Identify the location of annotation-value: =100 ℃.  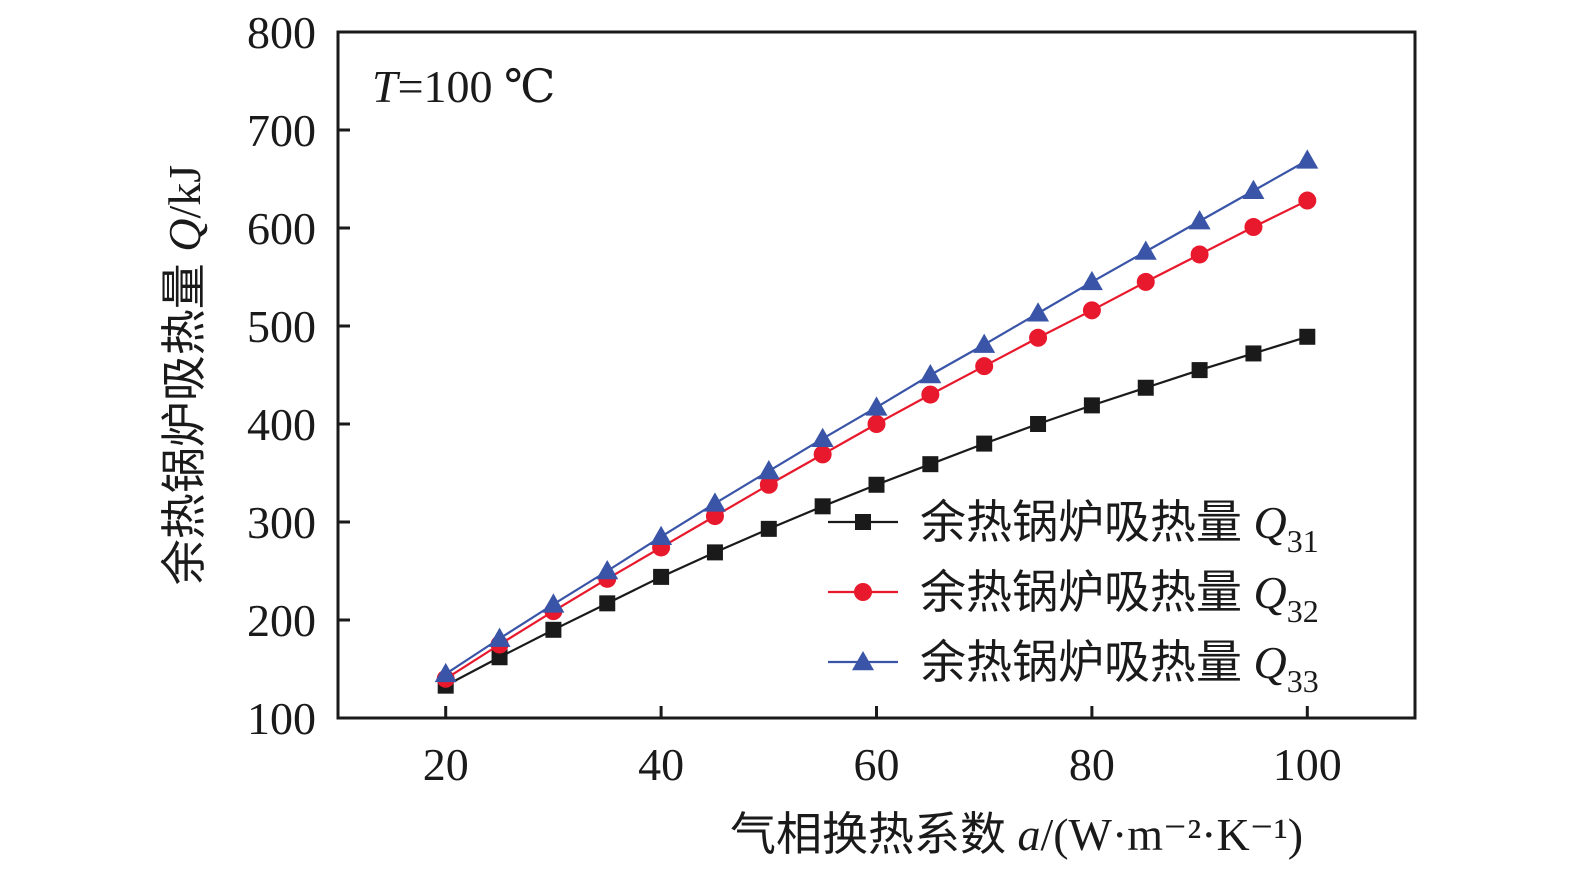
(477, 86).